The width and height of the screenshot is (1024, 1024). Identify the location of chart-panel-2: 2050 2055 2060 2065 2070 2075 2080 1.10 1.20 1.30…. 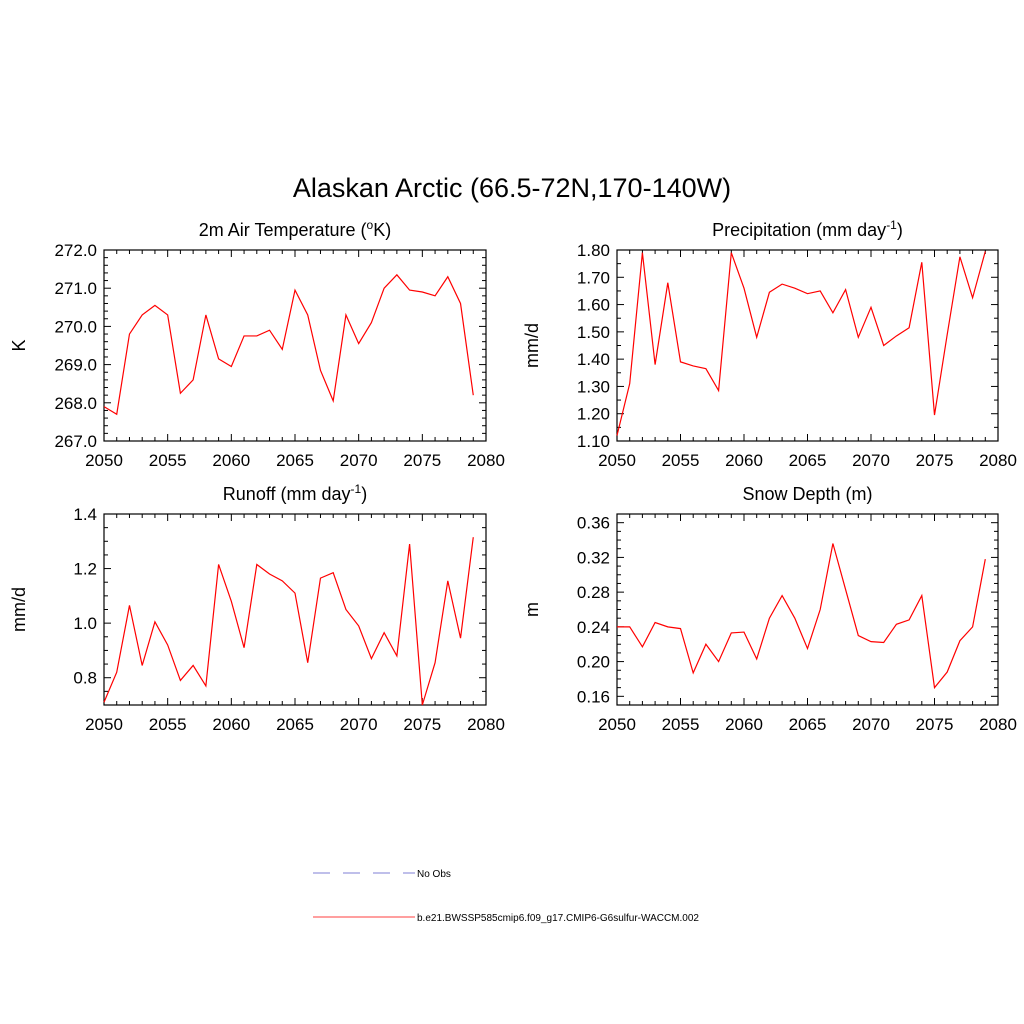
(769, 344).